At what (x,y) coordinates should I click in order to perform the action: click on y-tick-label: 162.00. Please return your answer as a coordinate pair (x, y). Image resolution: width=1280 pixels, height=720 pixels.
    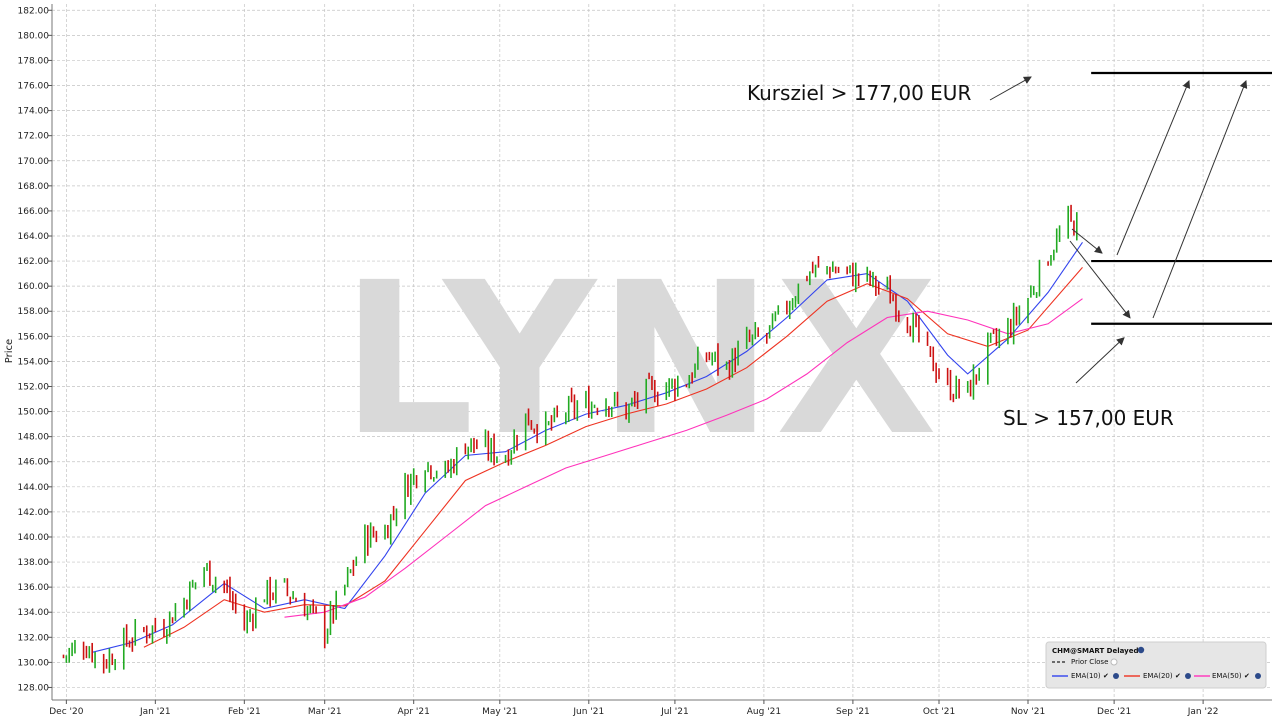
    Looking at the image, I should click on (34, 262).